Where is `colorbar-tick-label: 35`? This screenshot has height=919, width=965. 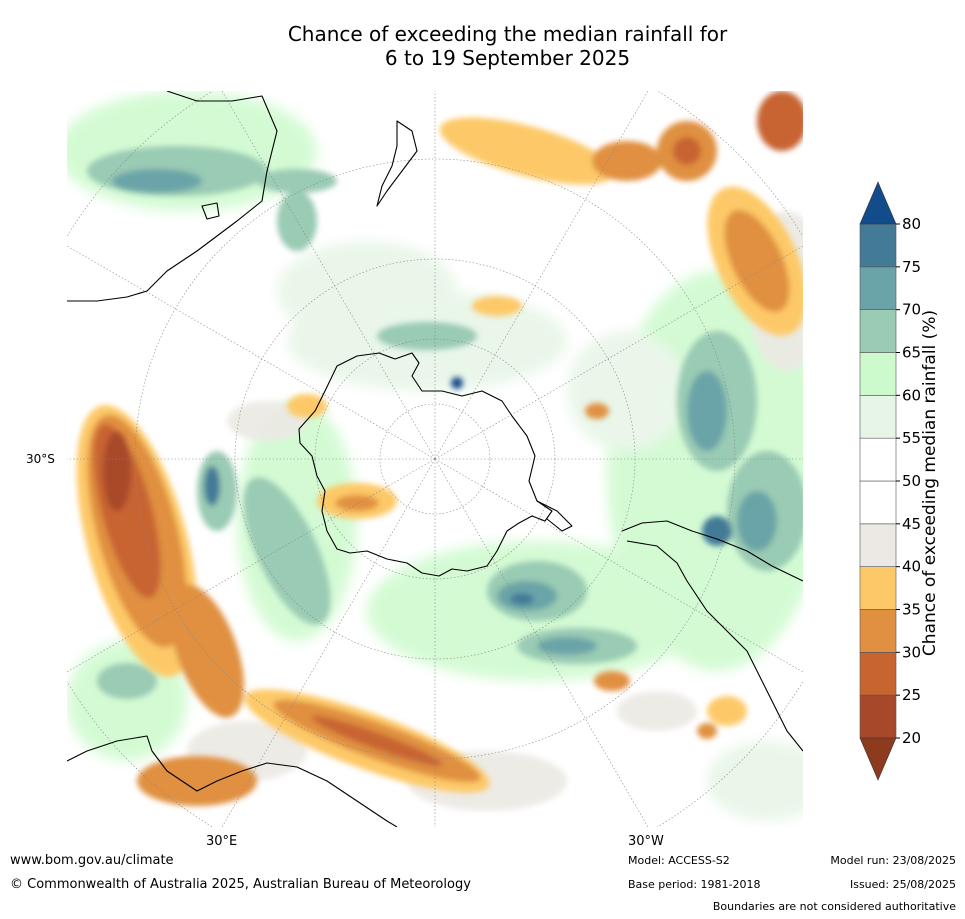 colorbar-tick-label: 35 is located at coordinates (911, 610).